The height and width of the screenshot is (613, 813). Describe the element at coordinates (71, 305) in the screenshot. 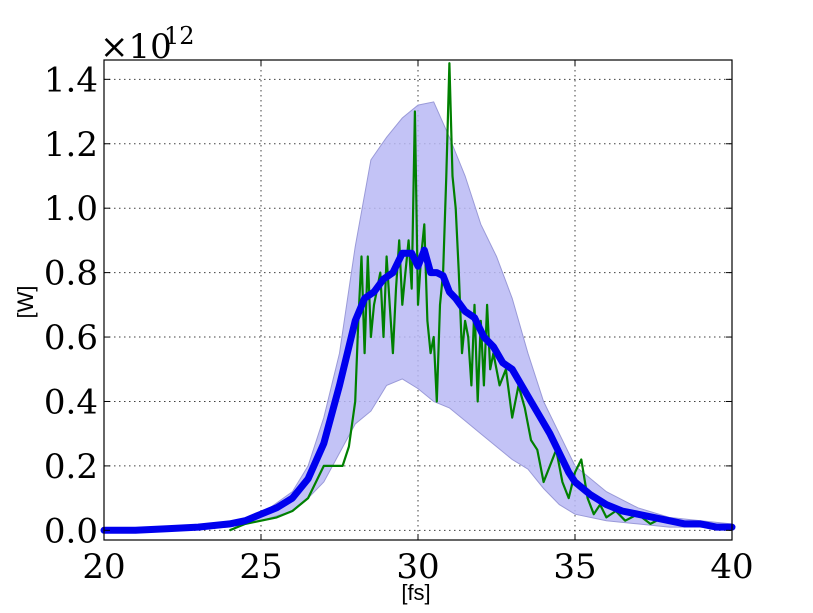

I see `y-tick-labels: 0.0 0.2 0.4 0.6 0.8 1.0 1.2 1.4` at that location.